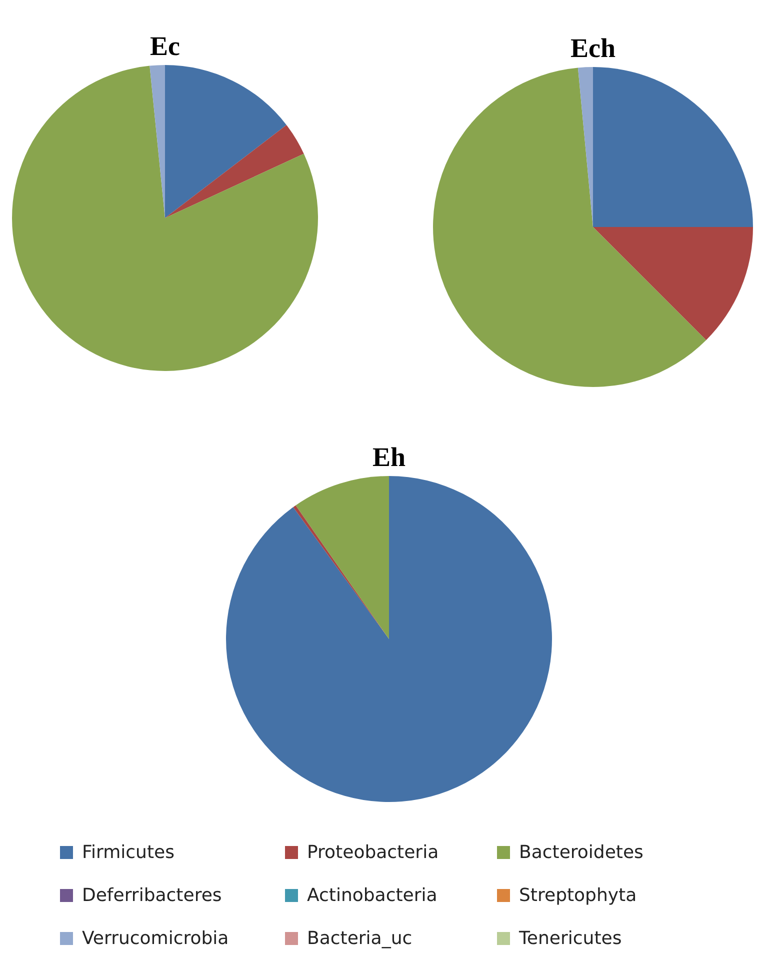 This screenshot has height=973, width=757. I want to click on legend-label: Verrucomicrobia, so click(155, 938).